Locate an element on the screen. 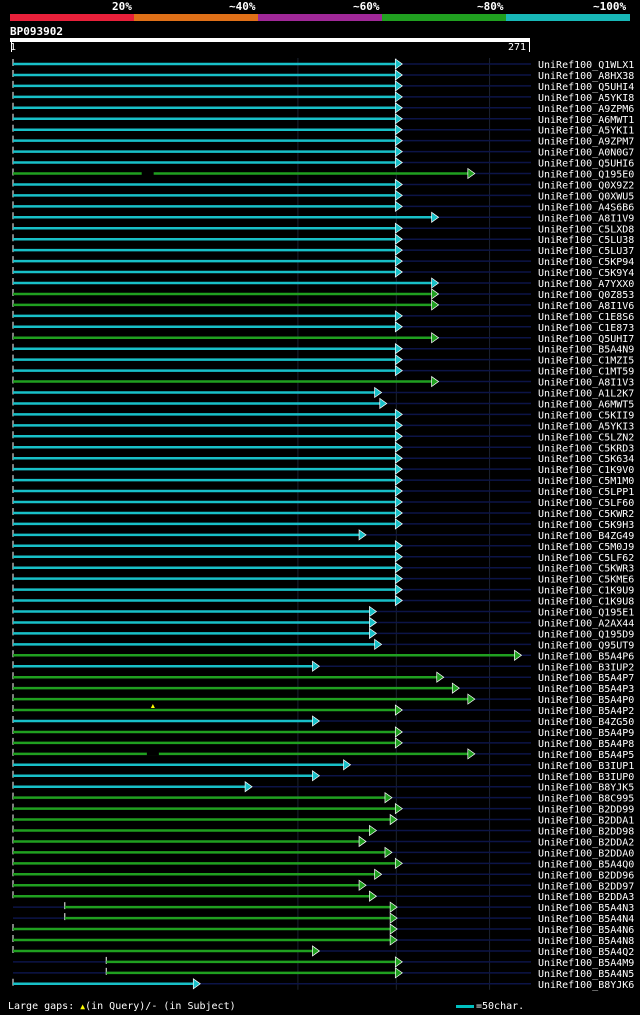 The height and width of the screenshot is (1015, 640). hit-label: UniRef100_Q0Z853 is located at coordinates (586, 295).